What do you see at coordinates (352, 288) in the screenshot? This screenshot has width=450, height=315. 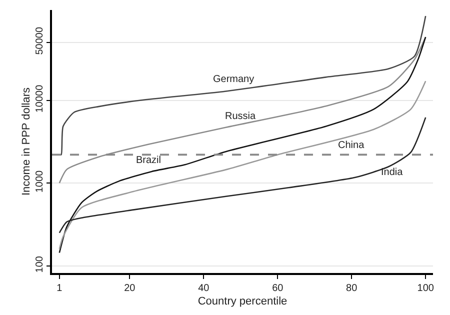 I see `x-tick-label: 80` at bounding box center [352, 288].